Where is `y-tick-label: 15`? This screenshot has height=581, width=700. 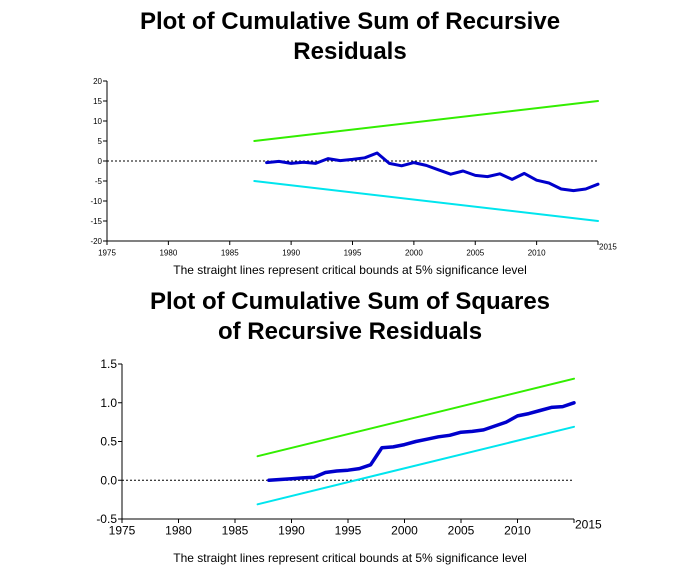 y-tick-label: 15 is located at coordinates (97, 101).